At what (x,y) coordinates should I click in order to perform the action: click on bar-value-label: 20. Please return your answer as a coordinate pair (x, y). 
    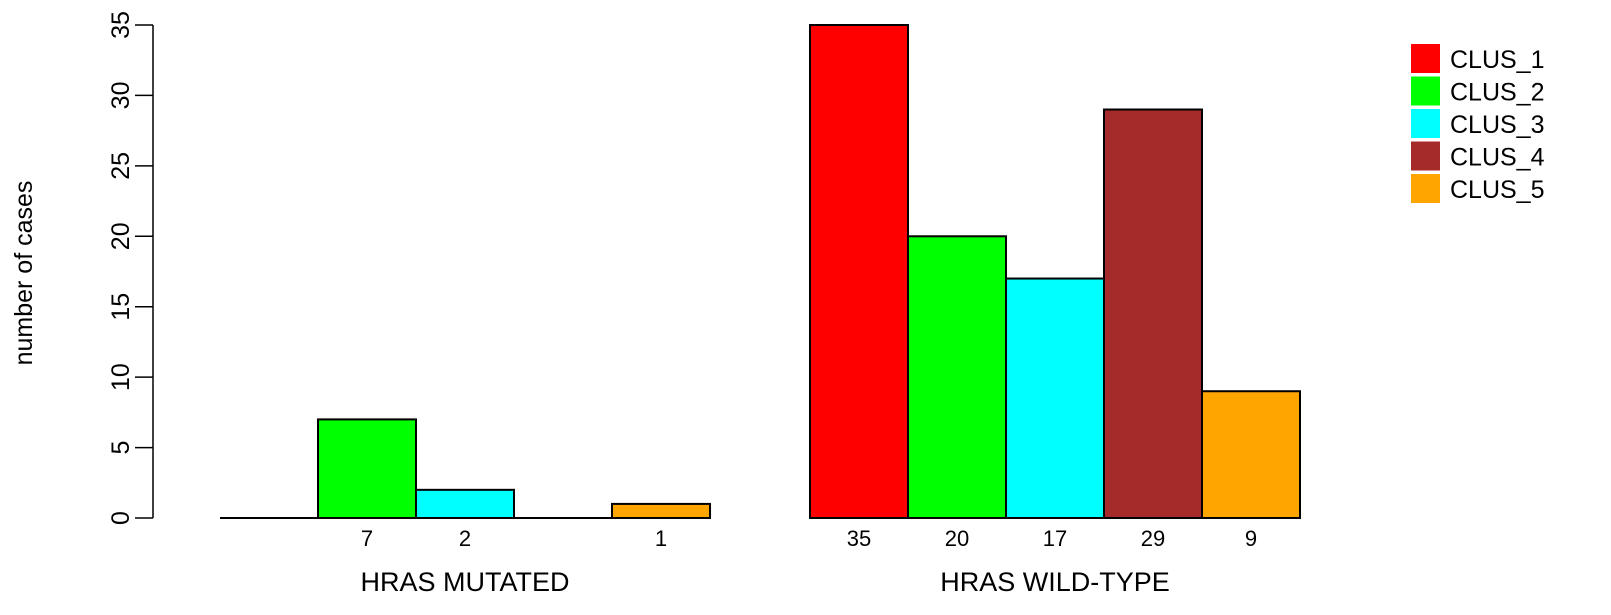
    Looking at the image, I should click on (957, 538).